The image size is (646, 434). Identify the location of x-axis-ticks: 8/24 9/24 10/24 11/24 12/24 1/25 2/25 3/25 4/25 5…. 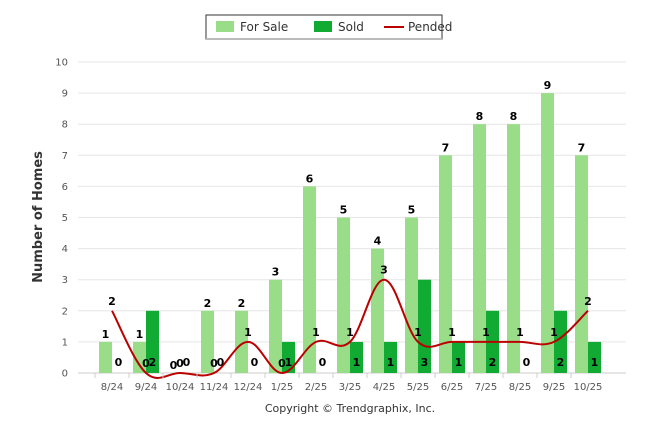
(348, 383).